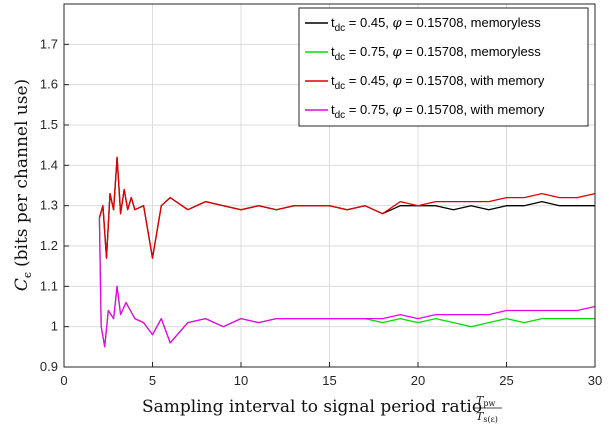 The height and width of the screenshot is (429, 609). I want to click on legend-entry-2: tdc = 0.75, φ = 0.15708, memoryless, so click(423, 53).